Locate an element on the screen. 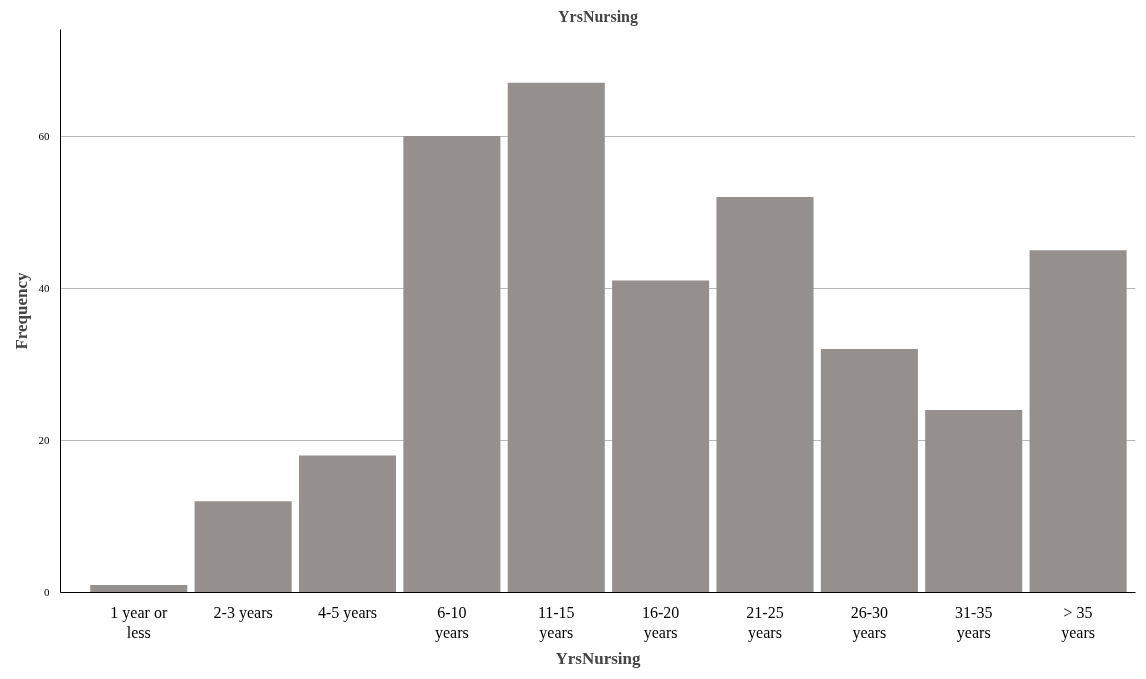 The height and width of the screenshot is (679, 1146). x-tick-label: 26-30 years is located at coordinates (869, 622).